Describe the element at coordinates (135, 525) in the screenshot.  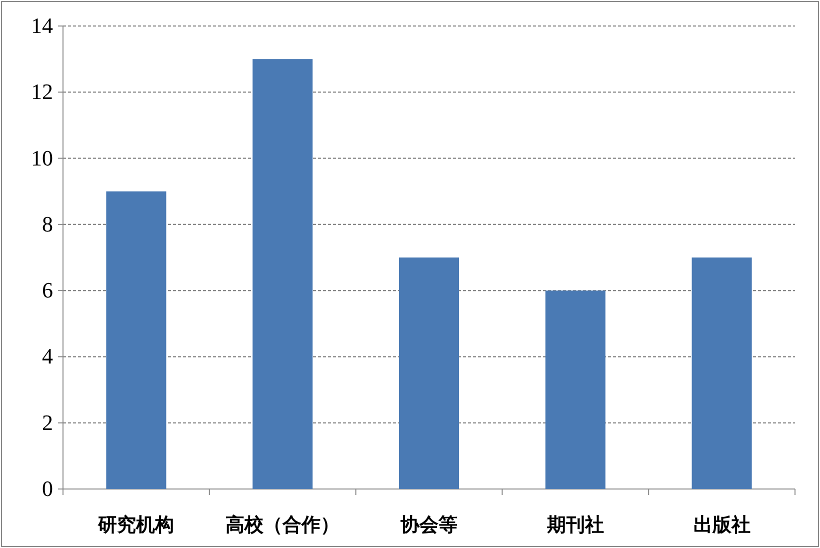
I see `x-tick-label: 研究机构` at that location.